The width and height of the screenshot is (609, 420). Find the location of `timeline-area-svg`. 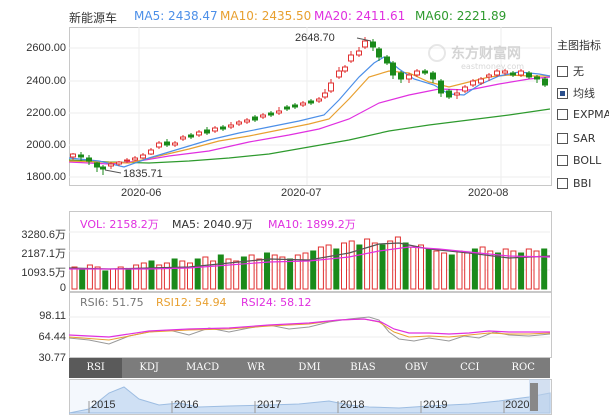

timeline-area-svg is located at coordinates (310, 396).